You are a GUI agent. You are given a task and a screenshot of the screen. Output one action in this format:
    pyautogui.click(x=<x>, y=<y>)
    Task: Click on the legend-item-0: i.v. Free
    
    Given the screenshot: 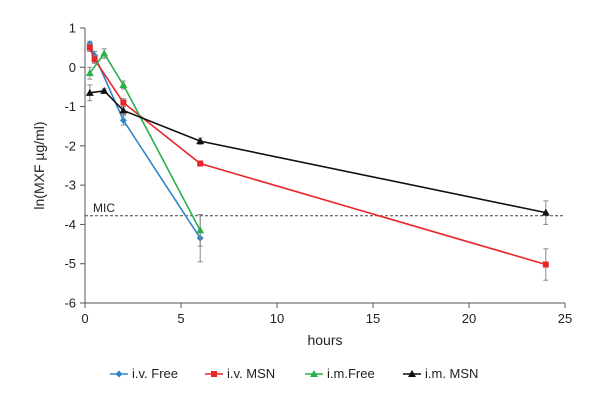 What is the action you would take?
    pyautogui.click(x=144, y=373)
    